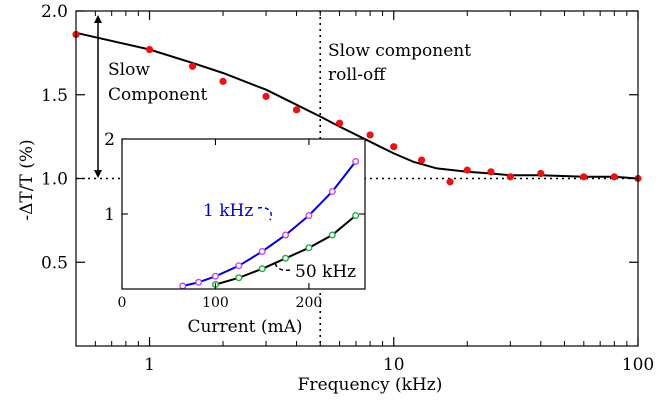  What do you see at coordinates (109, 215) in the screenshot?
I see `inset-y-tick-label: 1` at bounding box center [109, 215].